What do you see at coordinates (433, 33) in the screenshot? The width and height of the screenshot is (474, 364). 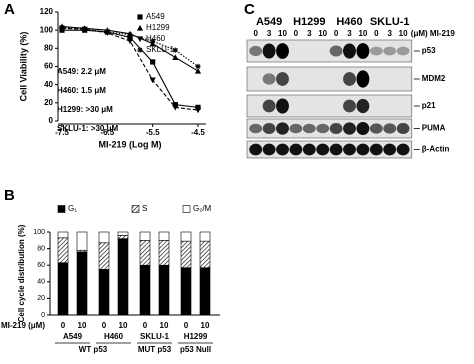 I see `dose-unit-label: (μM) MI-219` at bounding box center [433, 33].